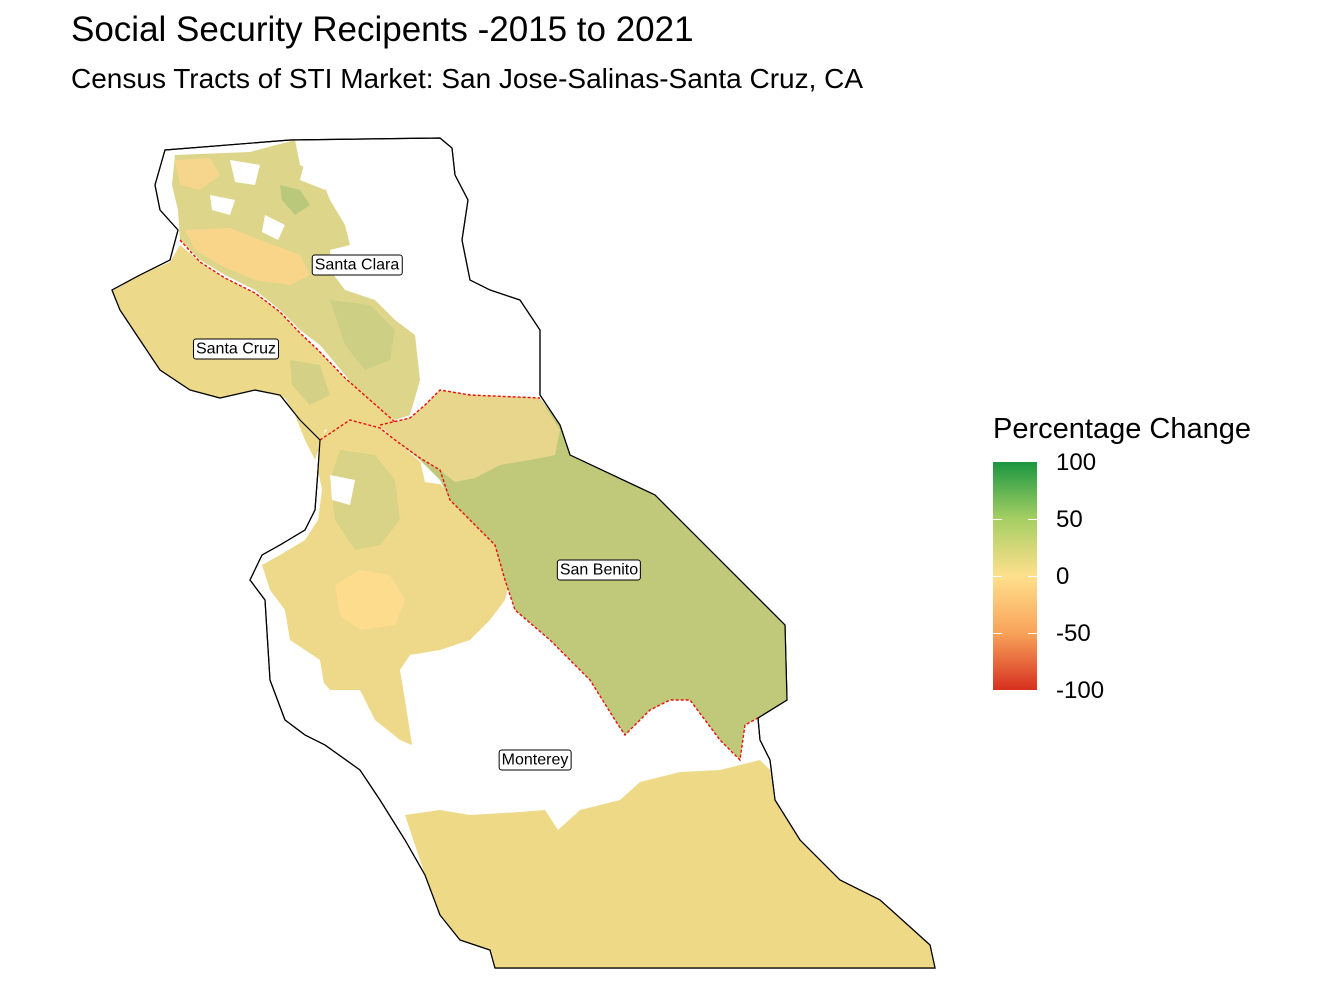 Image resolution: width=1344 pixels, height=1008 pixels. I want to click on county-label-monterey: Monterey, so click(535, 760).